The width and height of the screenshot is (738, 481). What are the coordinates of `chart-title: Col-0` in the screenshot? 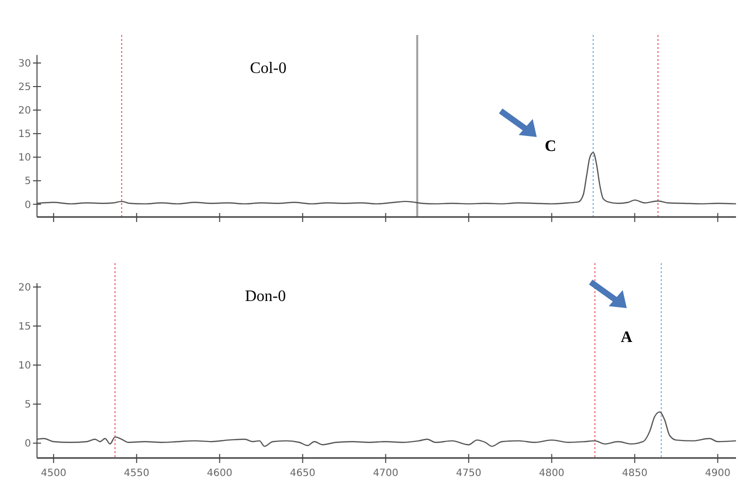 It's located at (268, 68).